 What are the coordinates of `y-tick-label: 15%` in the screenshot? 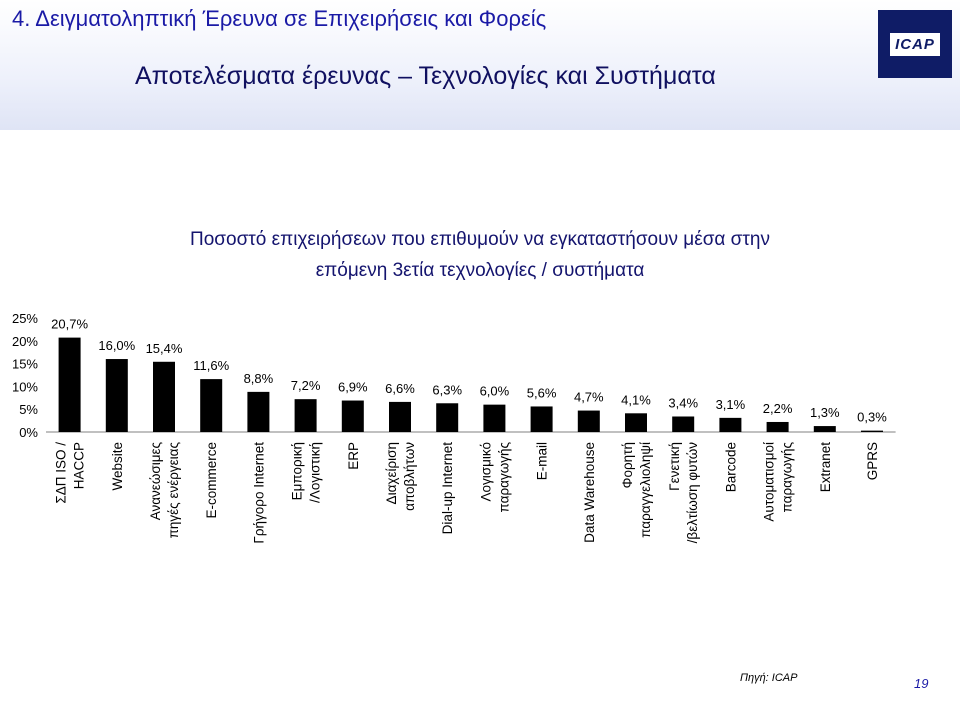 It's located at (25, 364).